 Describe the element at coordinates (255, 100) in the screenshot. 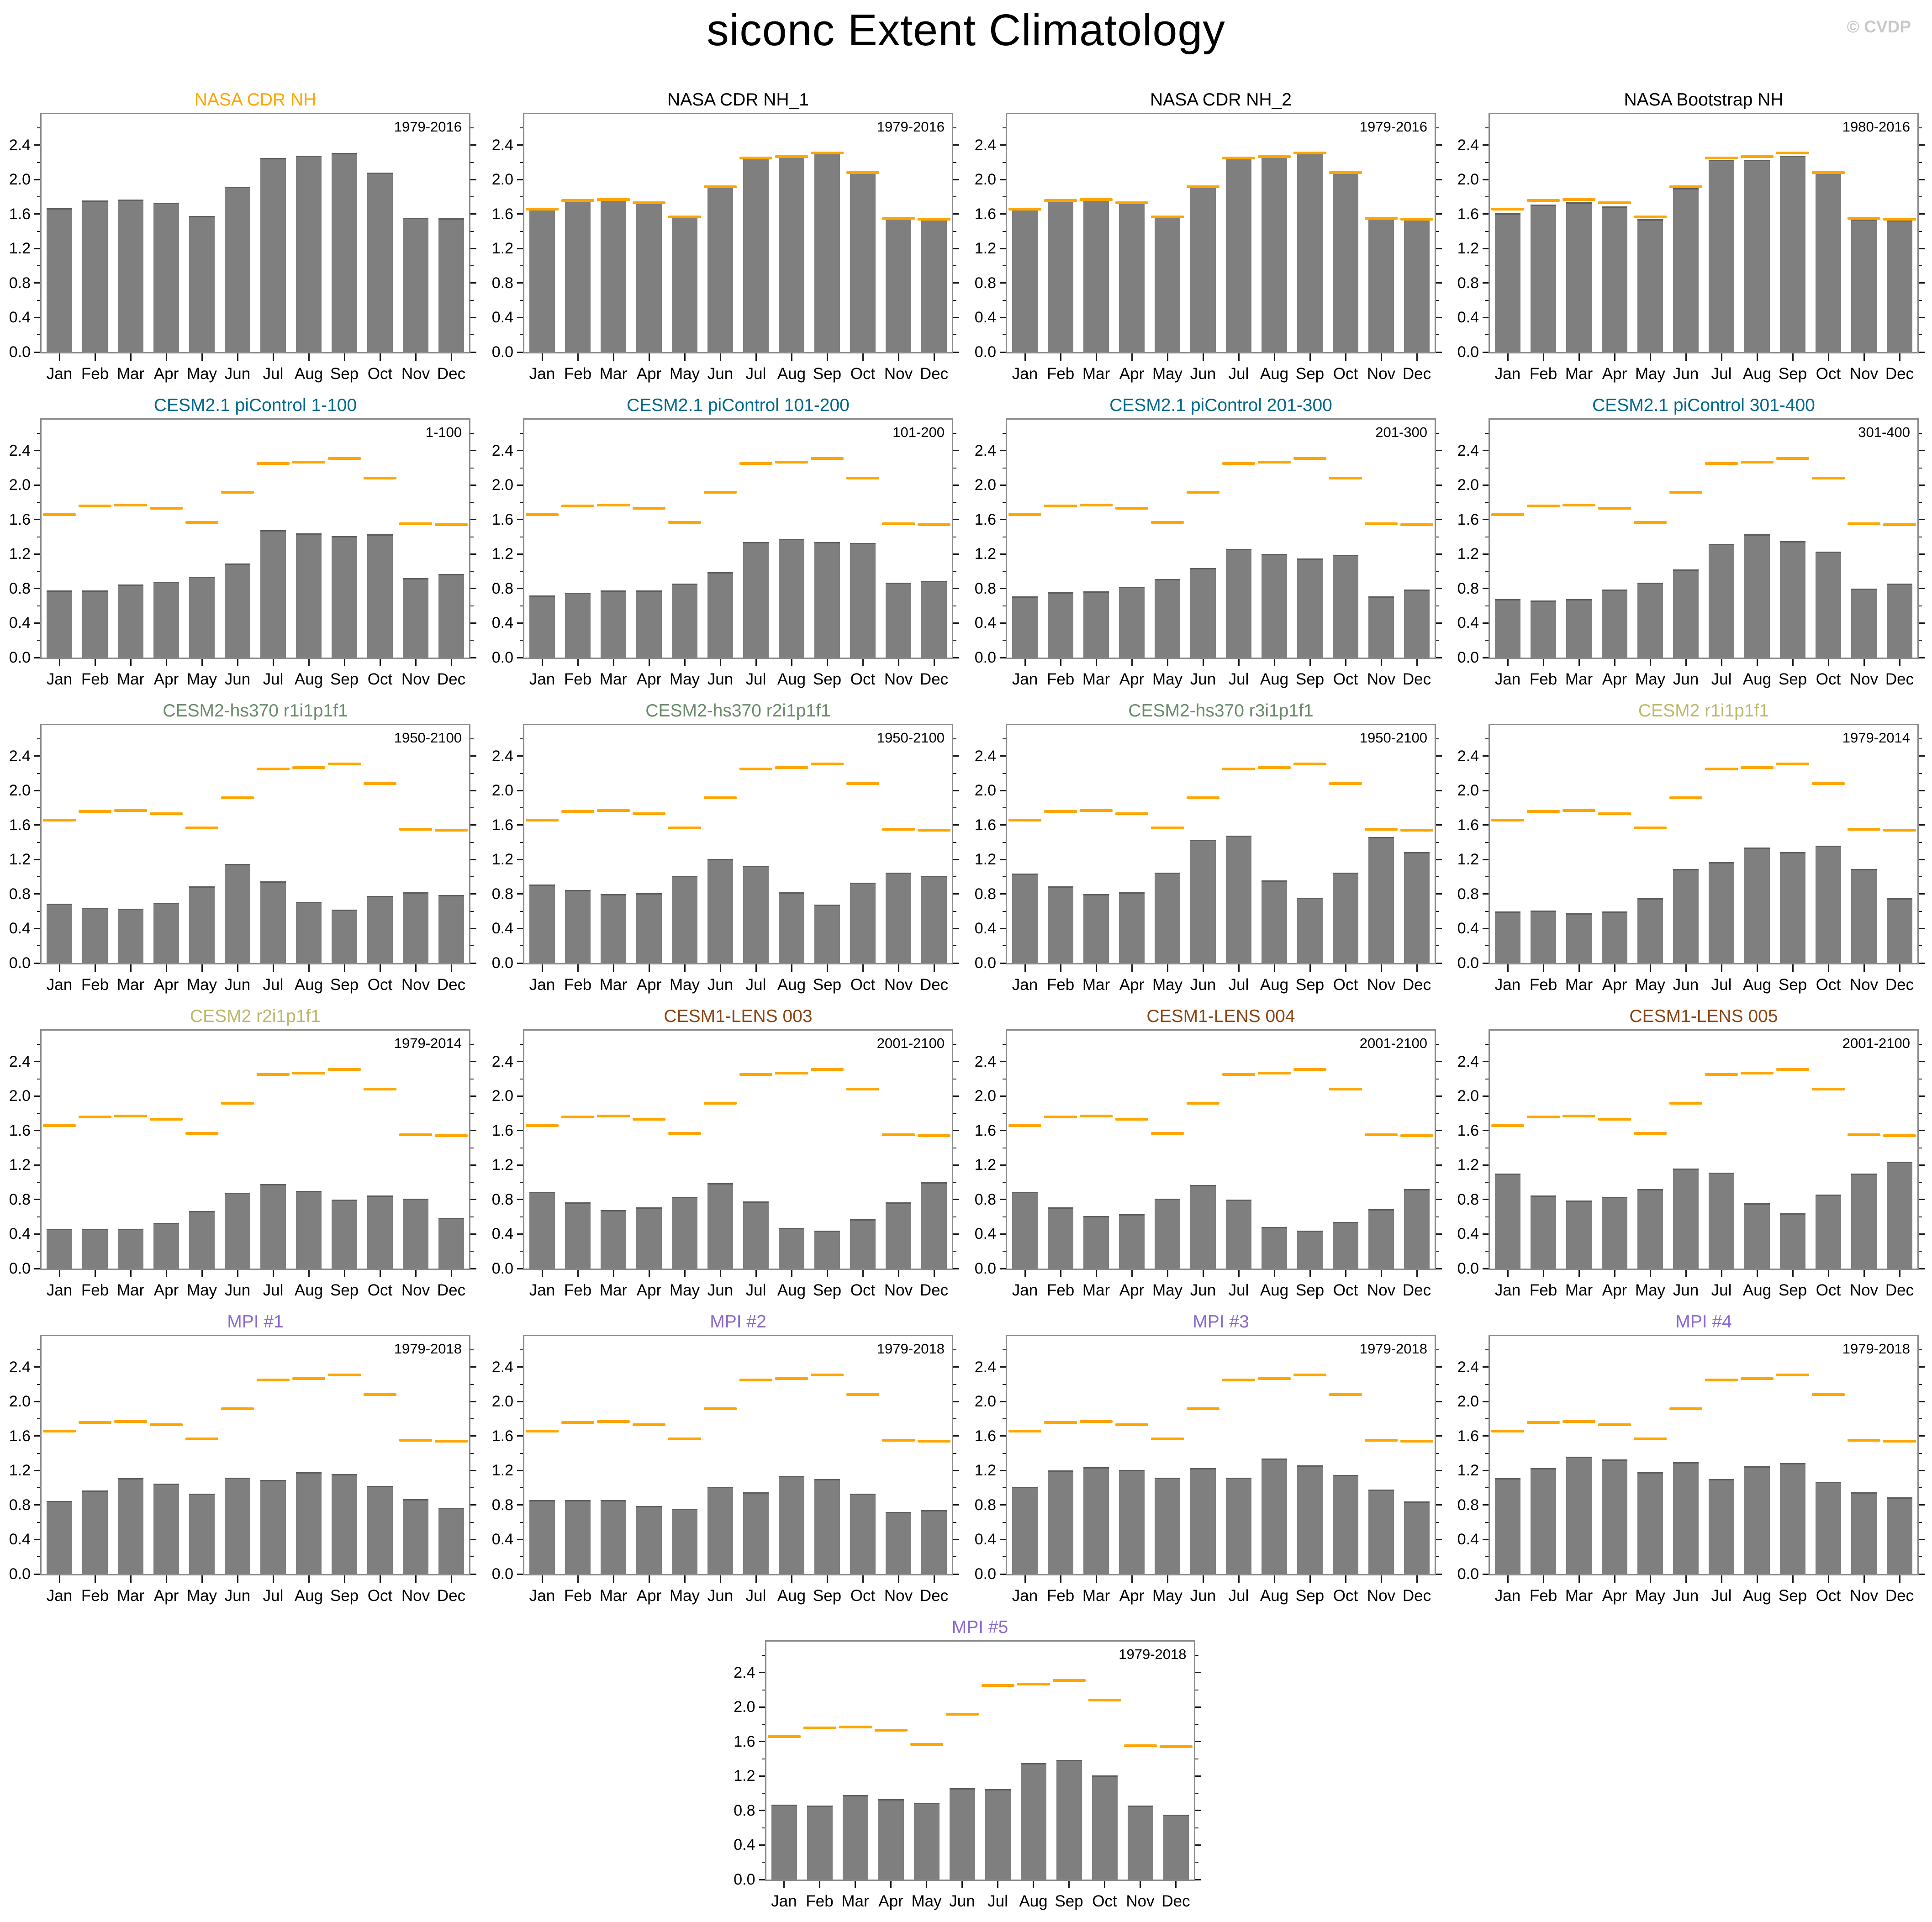

I see `chart-title: NASA CDR NH` at that location.